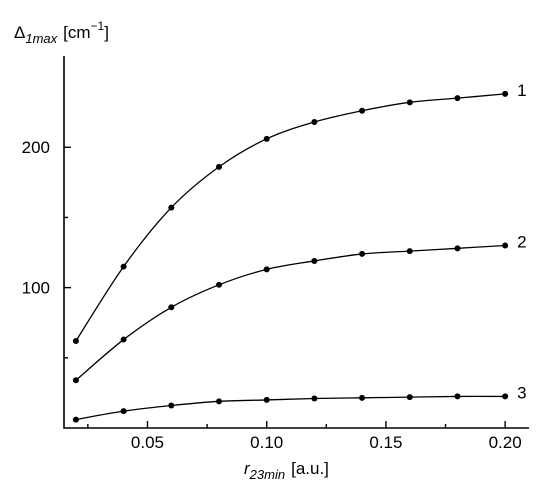  I want to click on series-label-3: 3, so click(521, 392).